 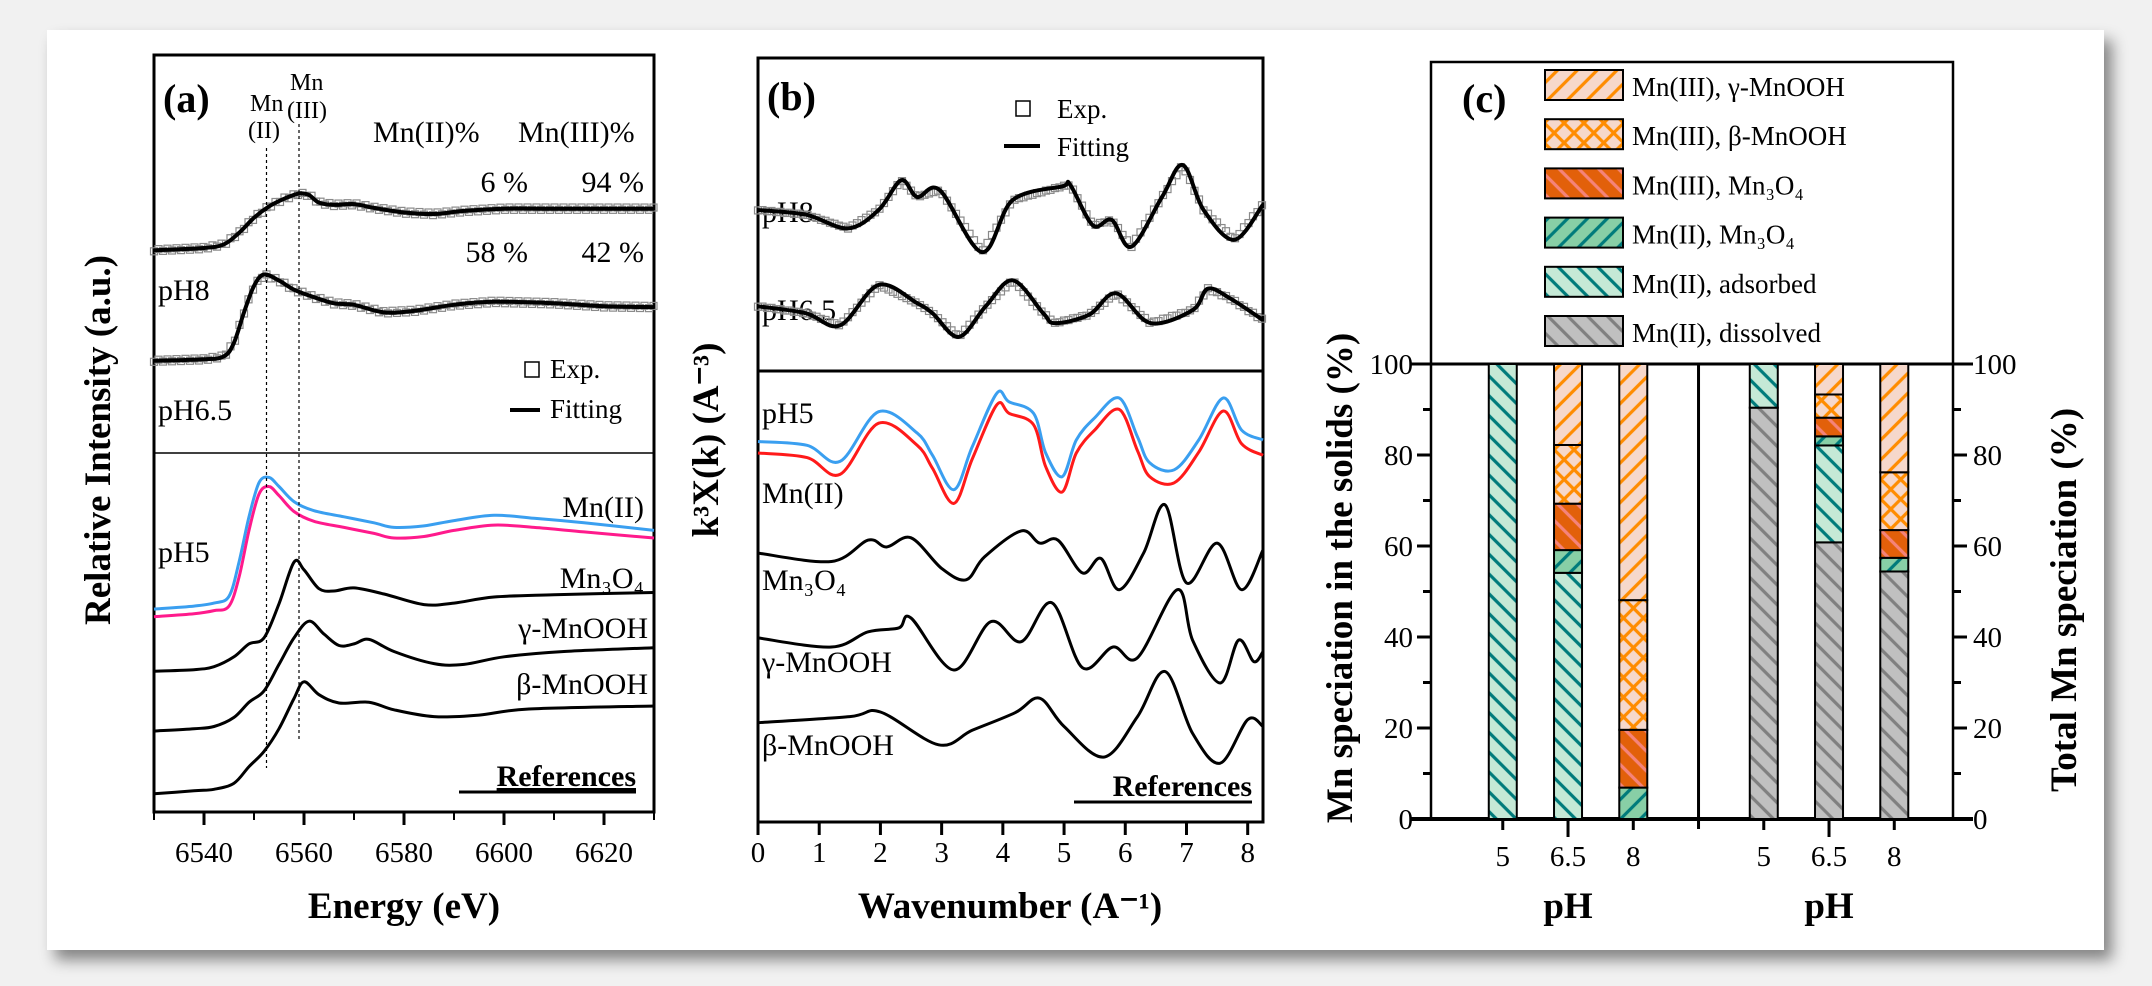 What do you see at coordinates (1125, 853) in the screenshot?
I see `x-tick-label: 6` at bounding box center [1125, 853].